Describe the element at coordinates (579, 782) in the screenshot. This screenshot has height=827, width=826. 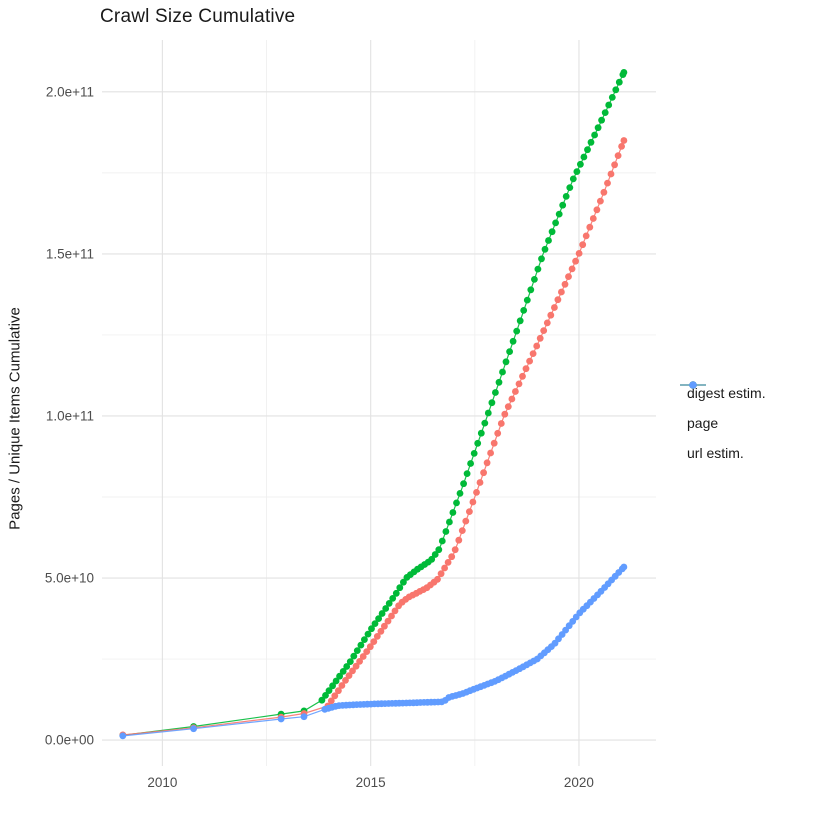
I see `x-tick-label: 2020` at that location.